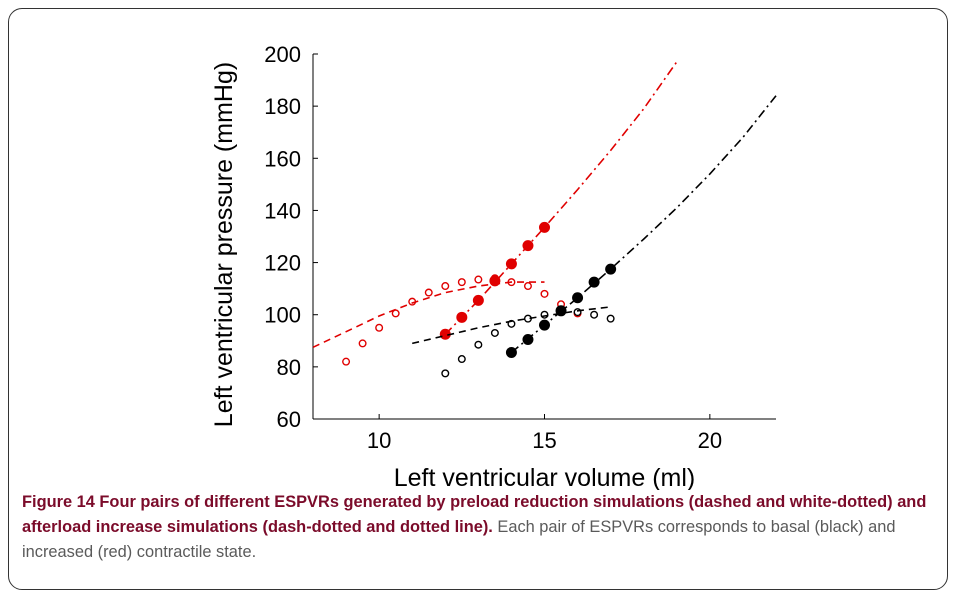 Image resolution: width=957 pixels, height=598 pixels. Describe the element at coordinates (561, 198) in the screenshot. I see `series-3-dash-dot-line` at that location.